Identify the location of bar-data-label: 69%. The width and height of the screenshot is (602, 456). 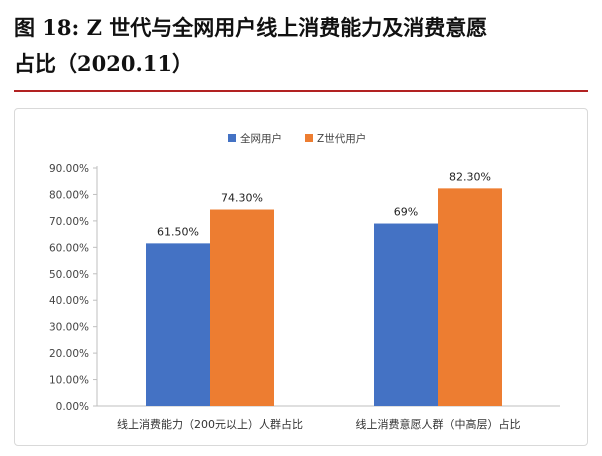
(406, 212).